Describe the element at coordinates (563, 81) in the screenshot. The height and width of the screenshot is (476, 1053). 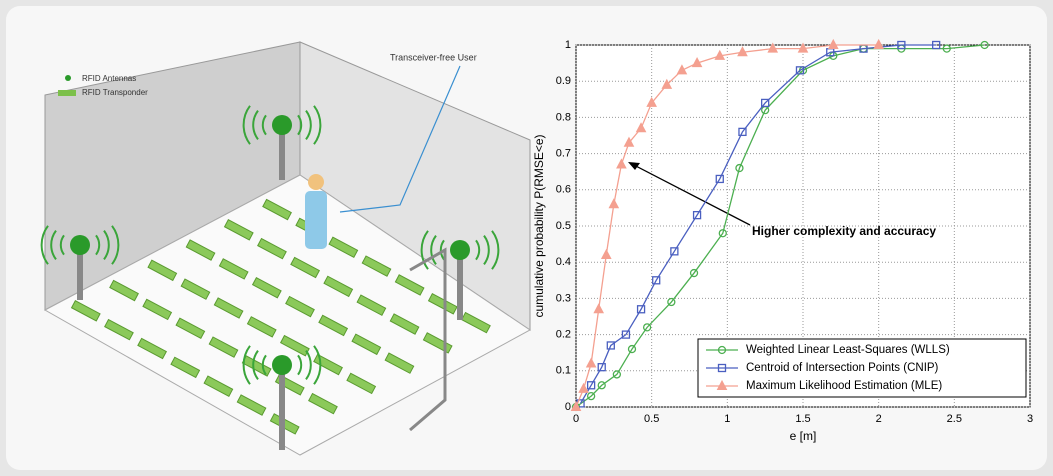
I see `y-tick-label: 0.9` at that location.